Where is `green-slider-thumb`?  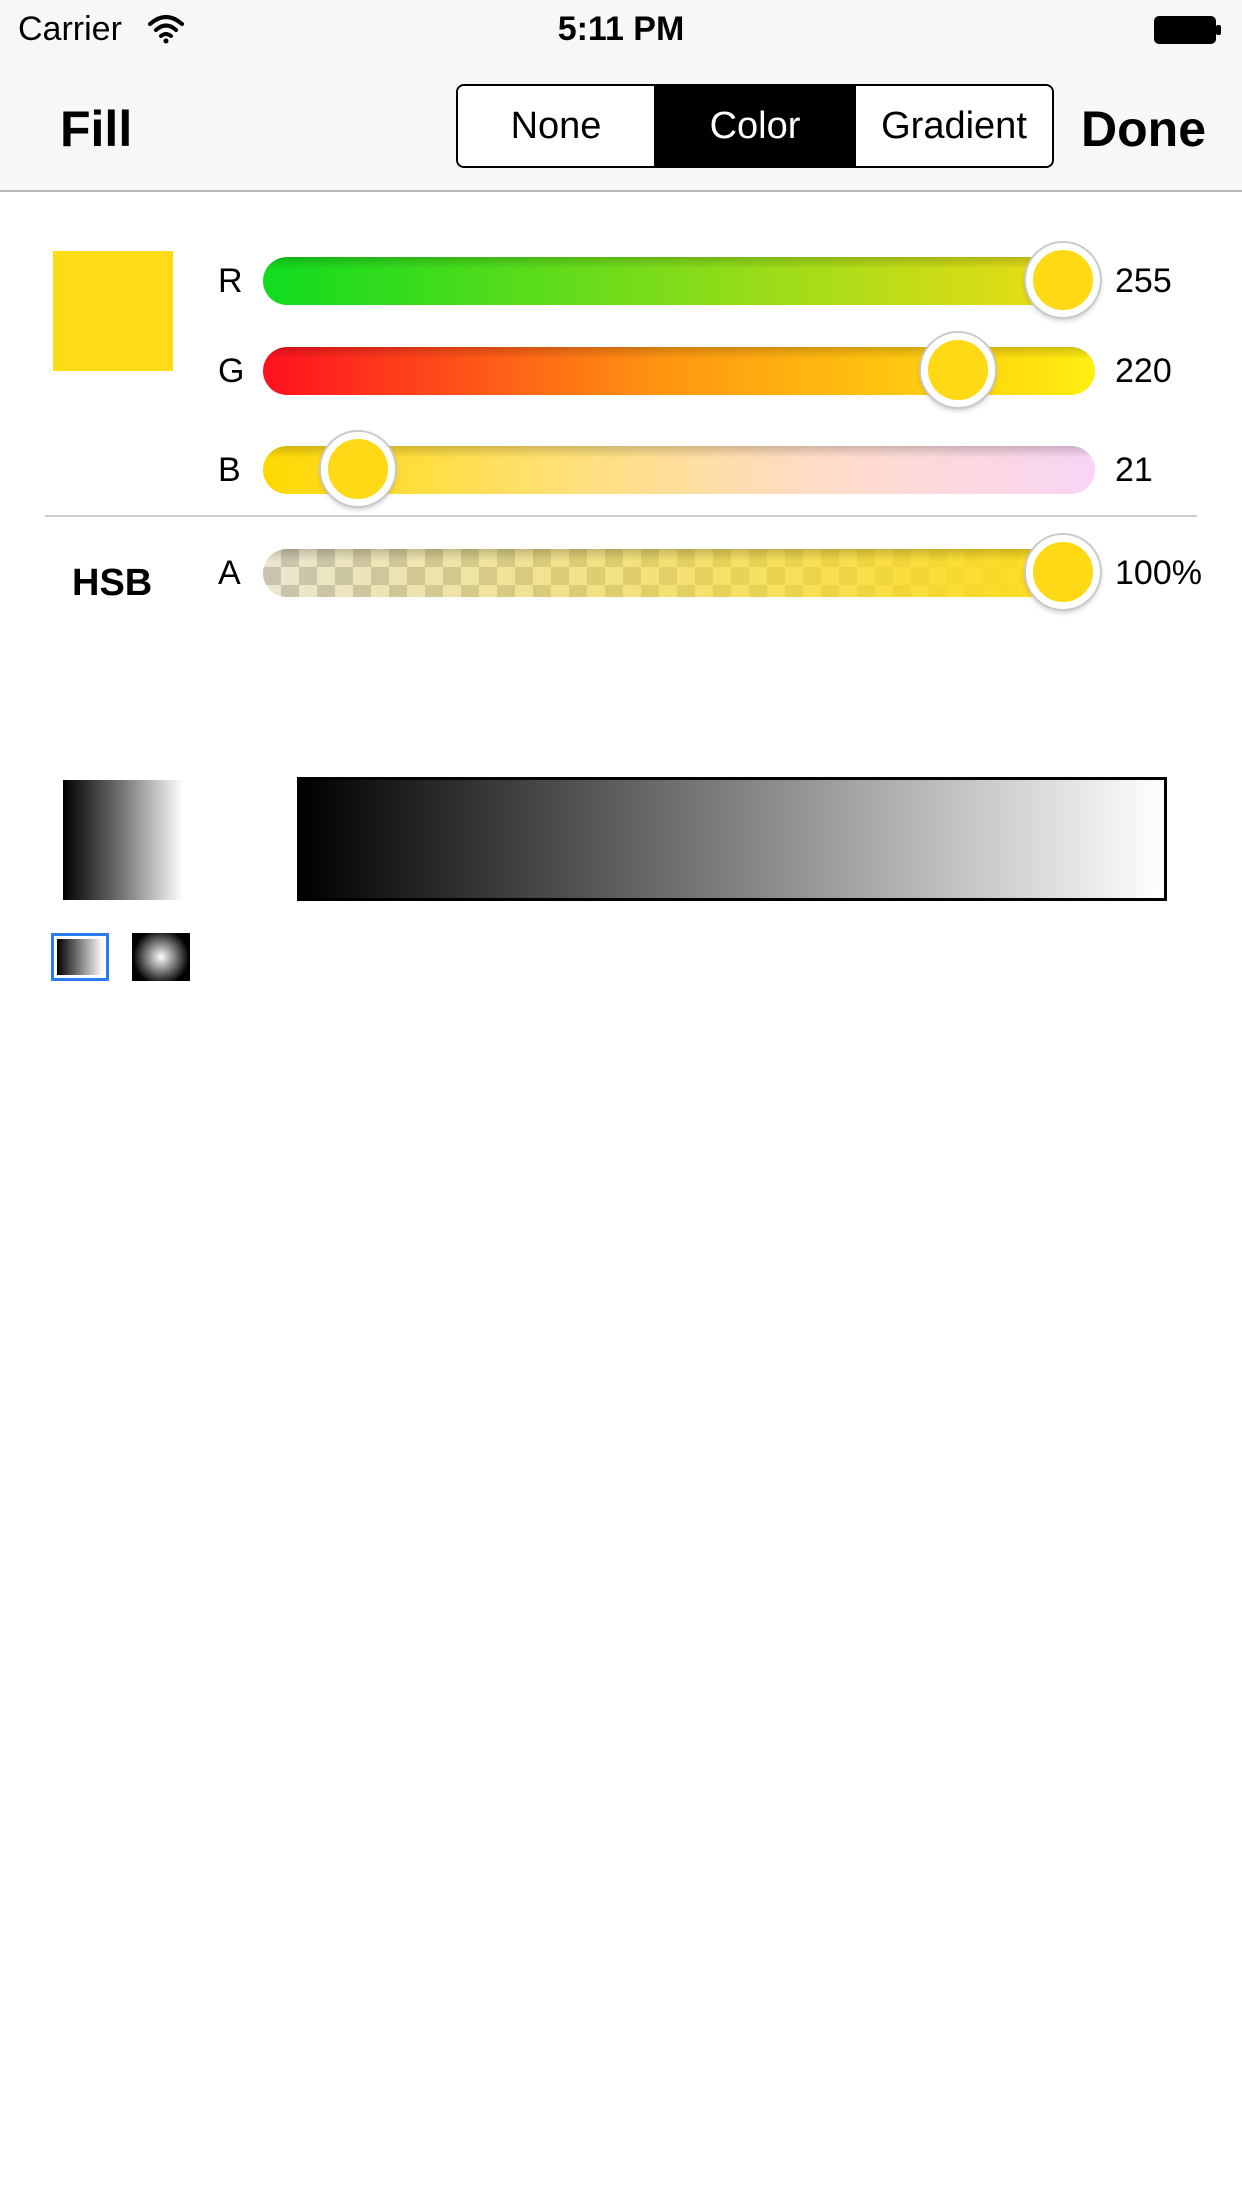 green-slider-thumb is located at coordinates (957, 370).